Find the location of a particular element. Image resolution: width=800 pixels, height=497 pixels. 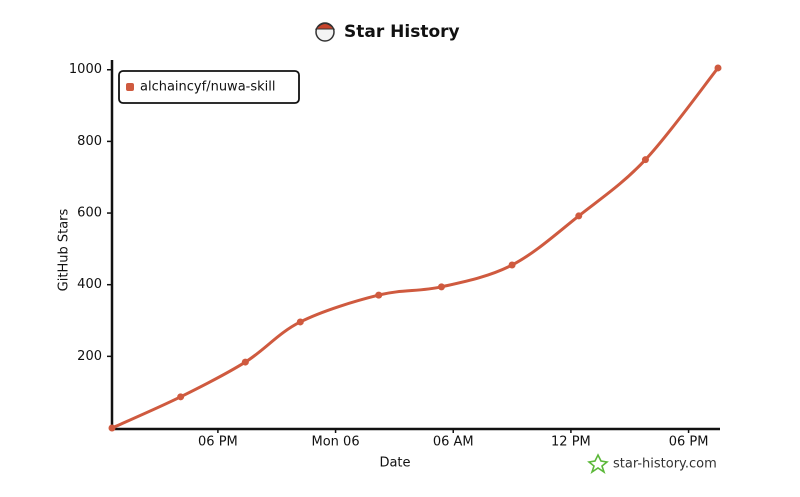

chart-title: Star History is located at coordinates (402, 32).